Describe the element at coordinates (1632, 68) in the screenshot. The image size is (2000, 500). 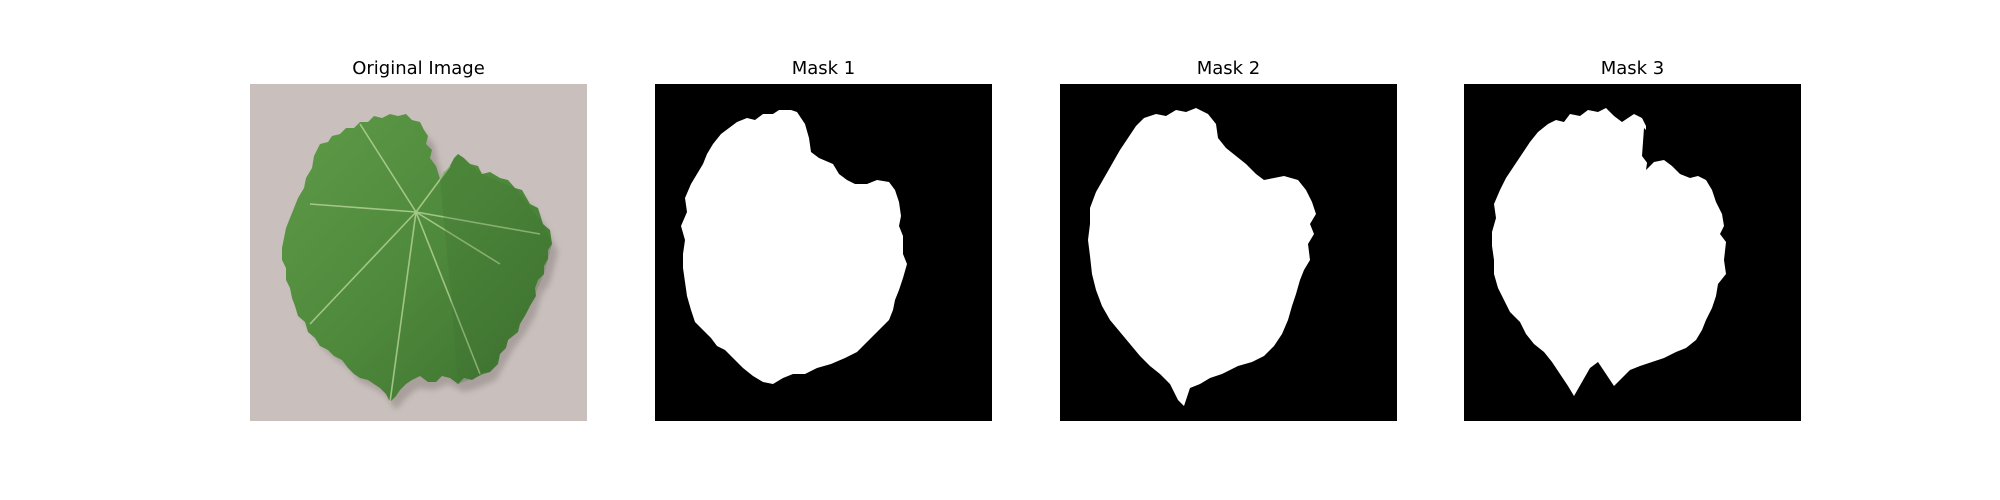
I see `panel-title: Mask 3` at that location.